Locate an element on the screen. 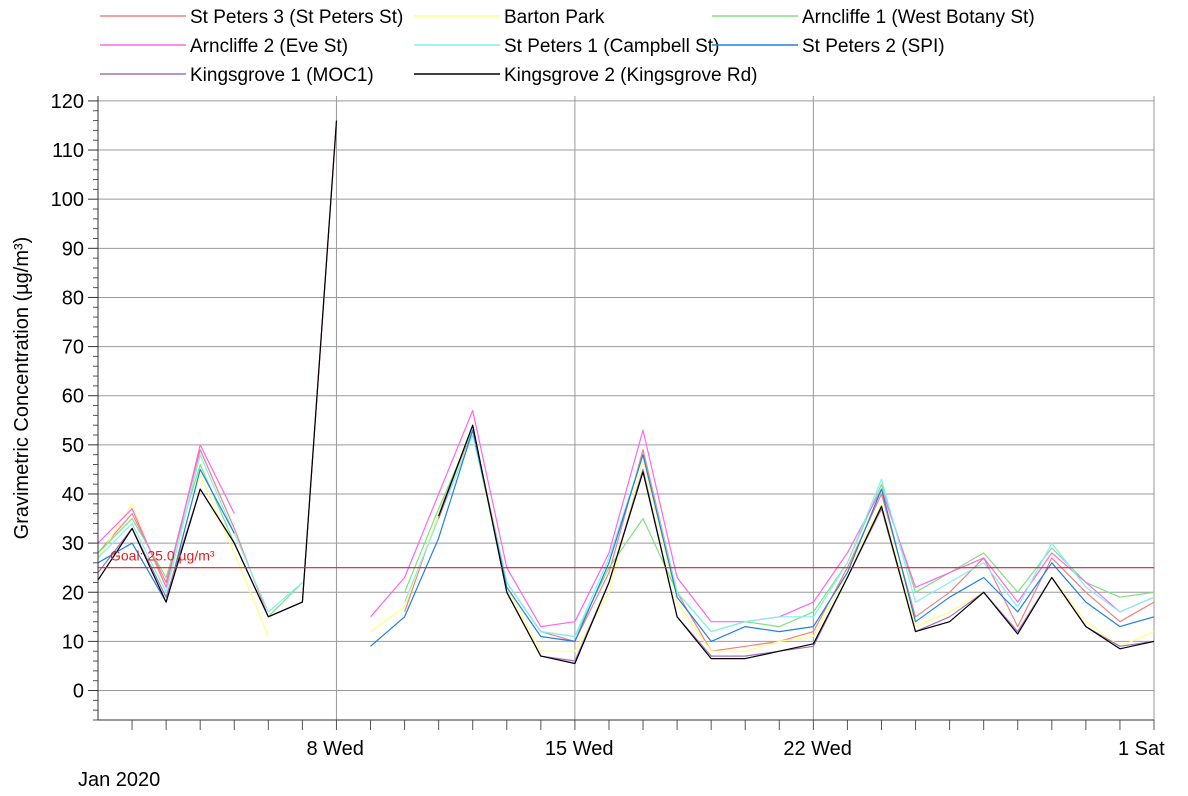 The width and height of the screenshot is (1188, 796). legend-item: Barton Park is located at coordinates (509, 17).